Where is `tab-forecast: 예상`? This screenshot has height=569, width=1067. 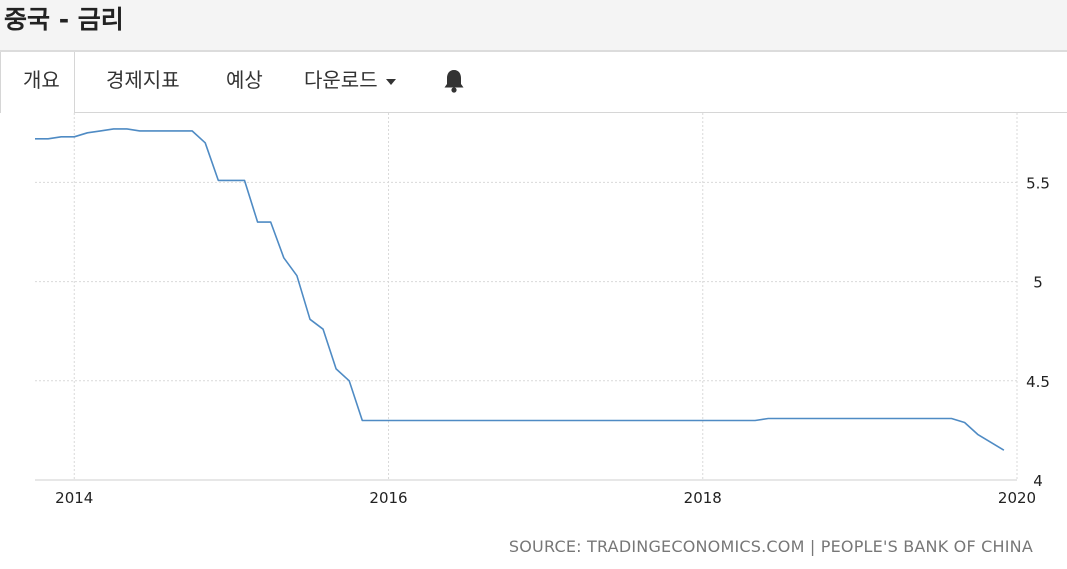
tab-forecast: 예상 is located at coordinates (244, 80).